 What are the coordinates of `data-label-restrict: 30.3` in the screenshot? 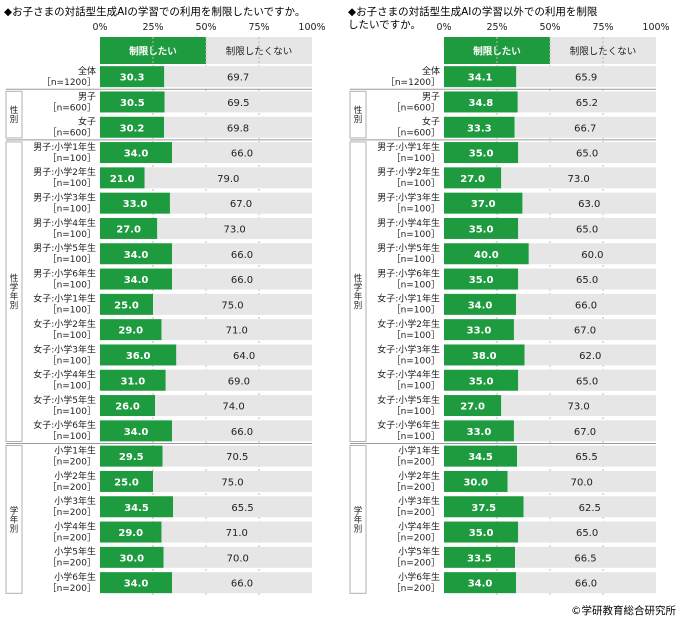 It's located at (132, 78).